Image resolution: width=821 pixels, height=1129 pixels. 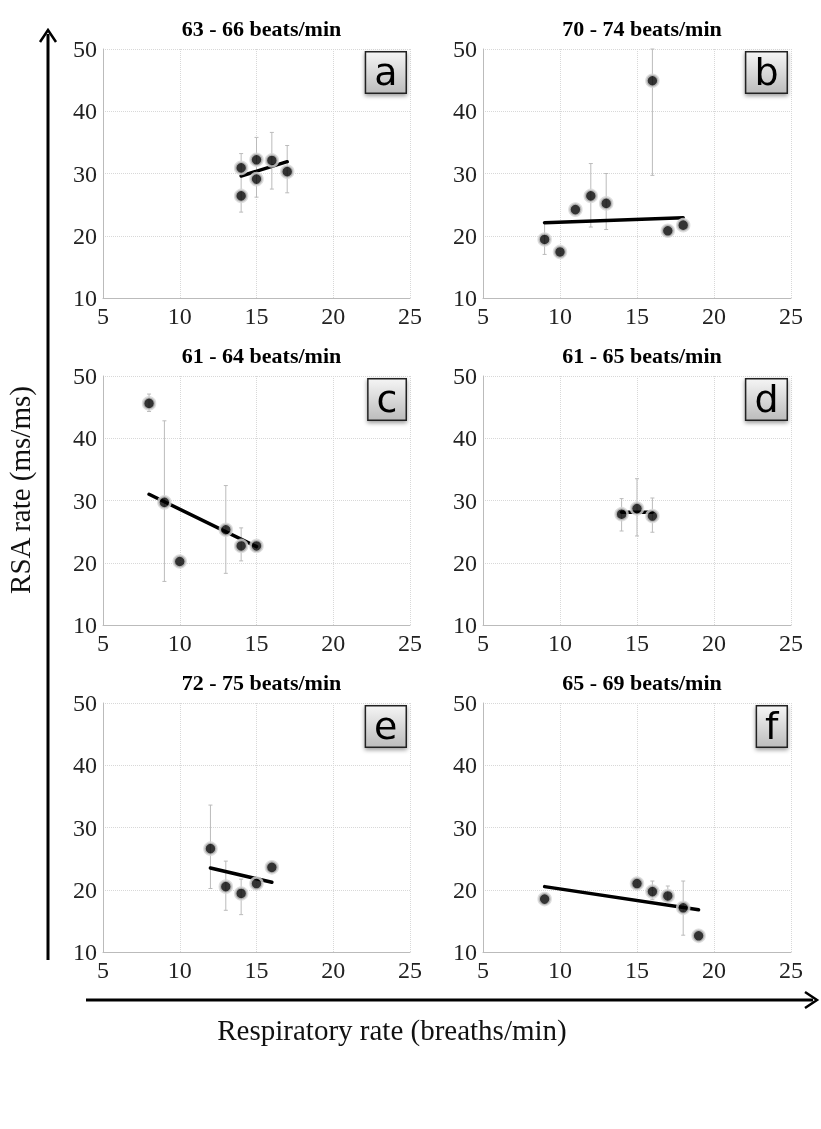 I want to click on chart-title: 70 - 74 beats/min, so click(x=642, y=28).